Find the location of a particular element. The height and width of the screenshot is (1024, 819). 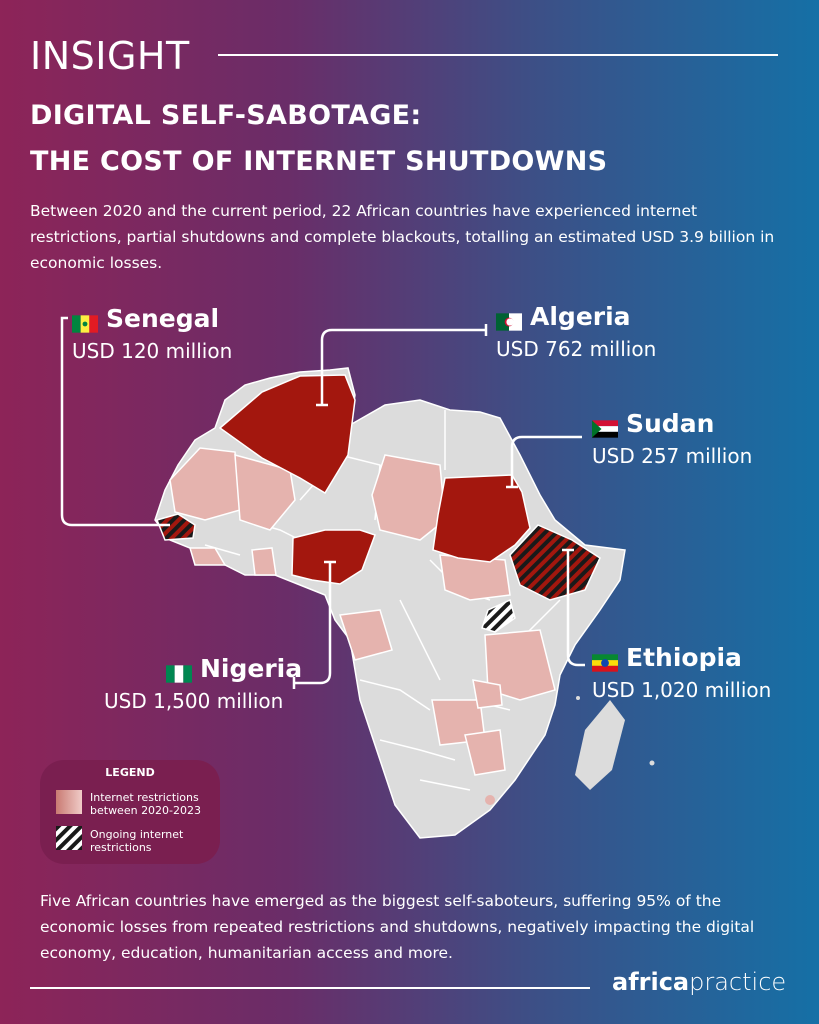

algeria-leader is located at coordinates (403, 366).